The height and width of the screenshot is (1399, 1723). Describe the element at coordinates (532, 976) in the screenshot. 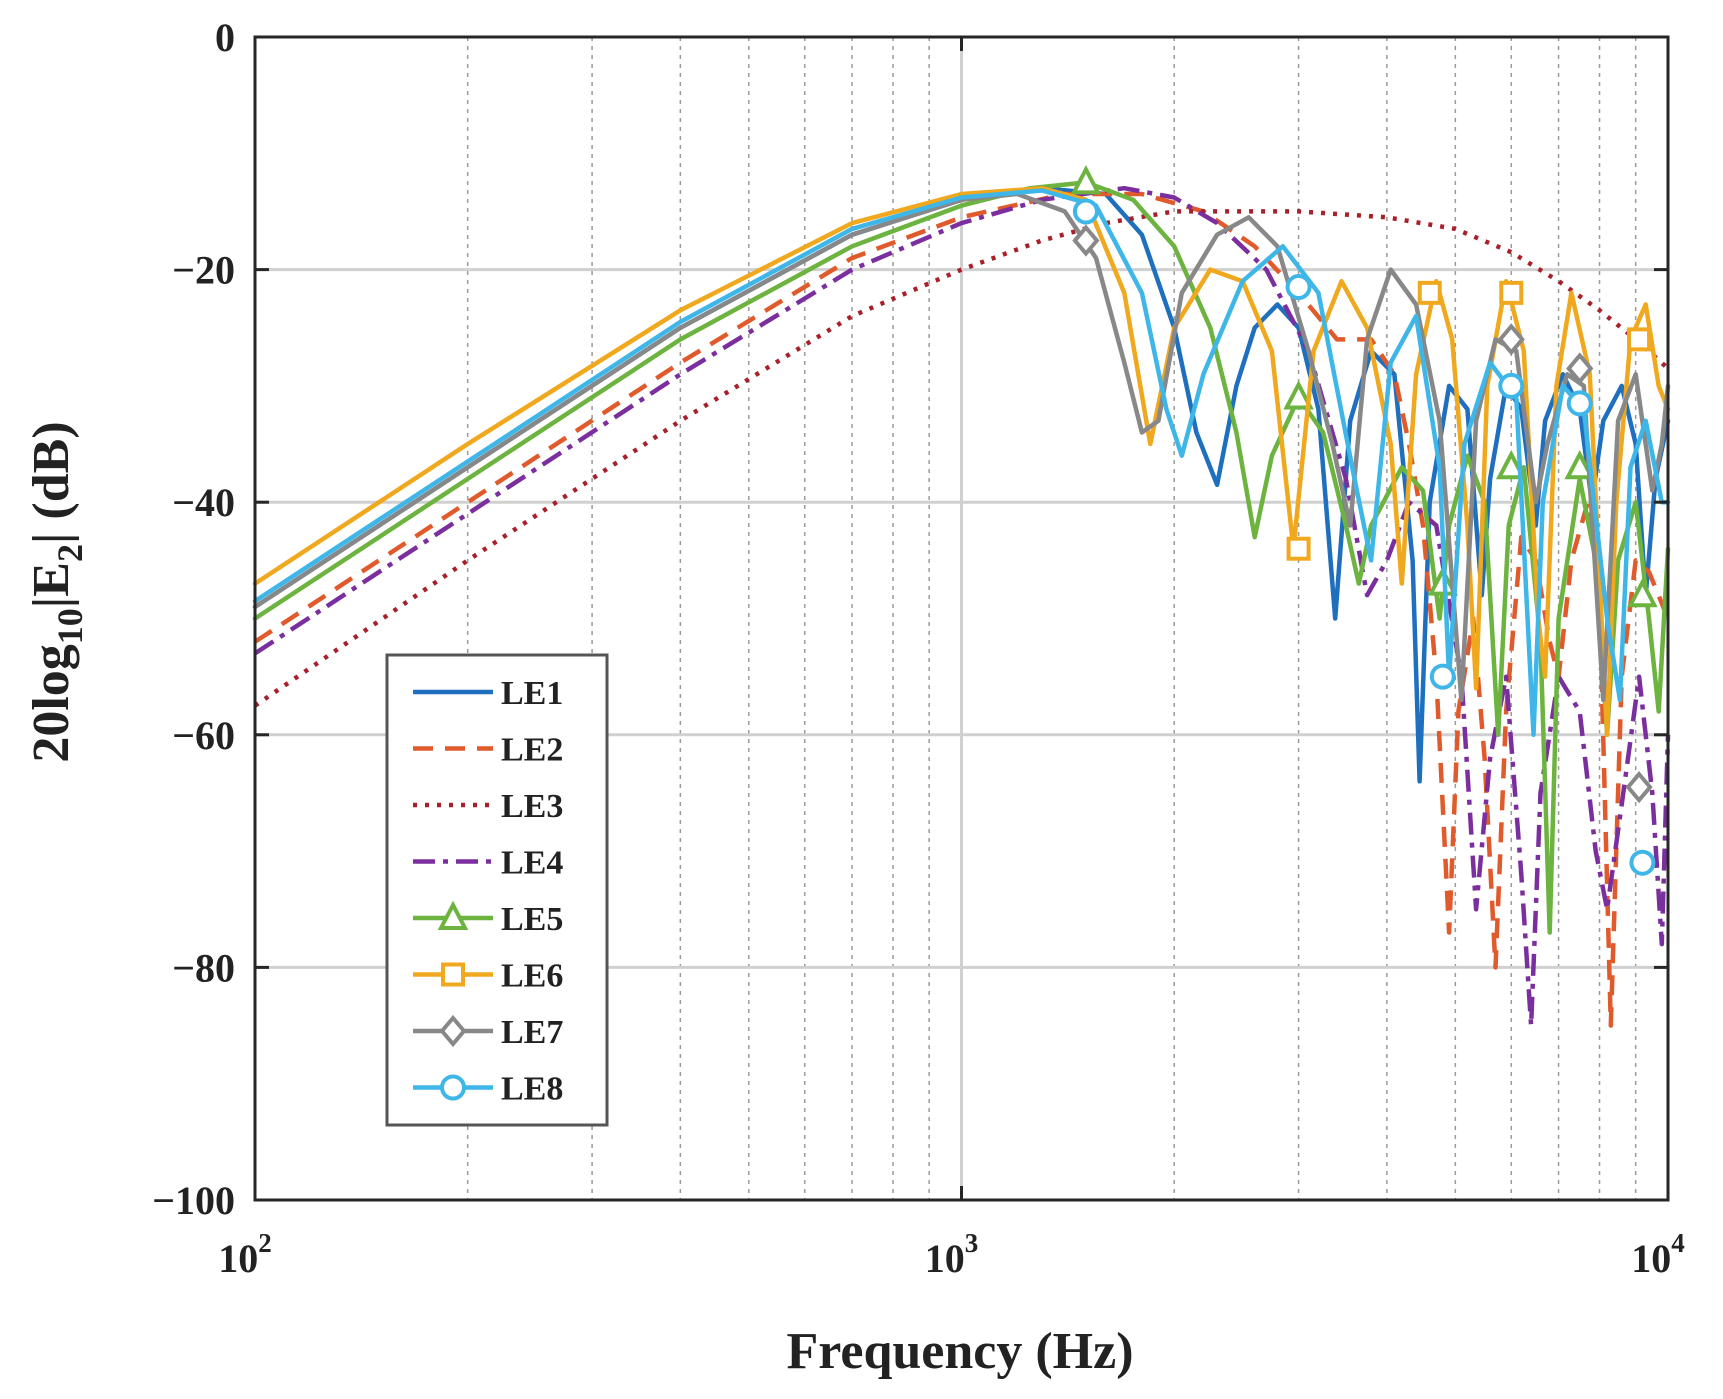

I see `legend-label-le6: LE6` at that location.